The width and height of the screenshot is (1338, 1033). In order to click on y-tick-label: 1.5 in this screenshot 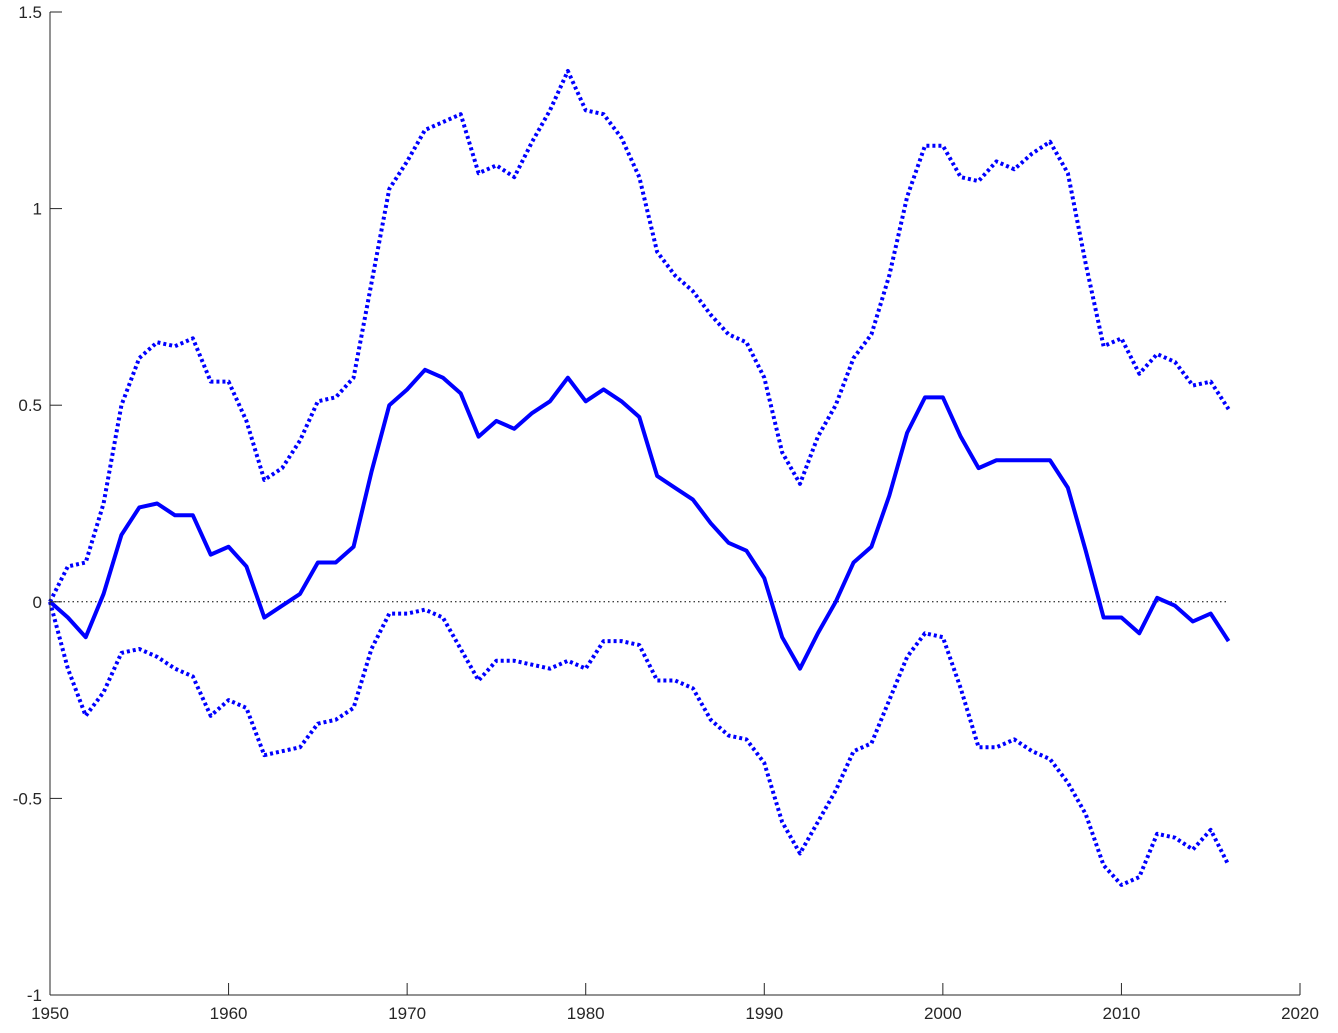, I will do `click(30, 12)`.